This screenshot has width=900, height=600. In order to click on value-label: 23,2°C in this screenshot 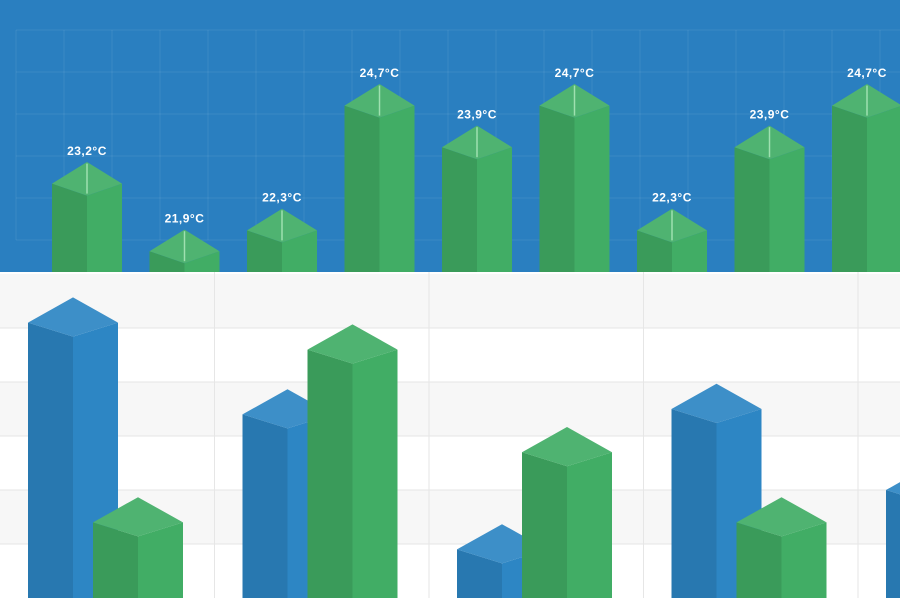, I will do `click(87, 151)`.